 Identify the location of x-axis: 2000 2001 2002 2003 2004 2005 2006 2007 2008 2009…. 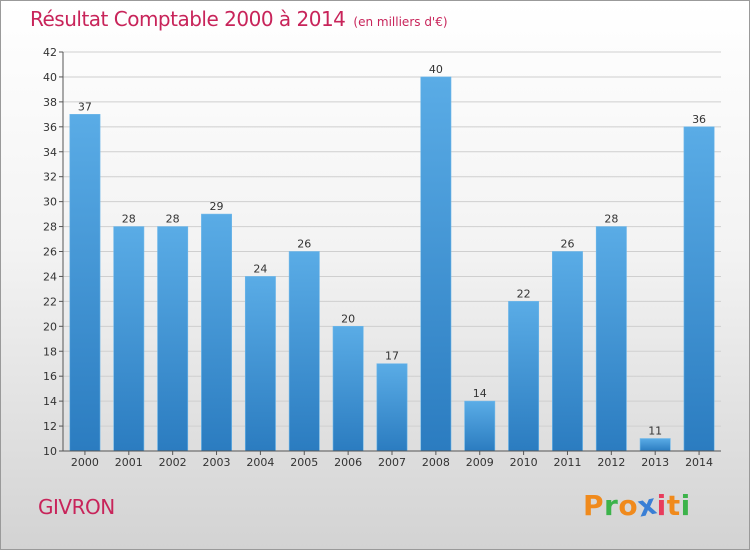
(392, 459).